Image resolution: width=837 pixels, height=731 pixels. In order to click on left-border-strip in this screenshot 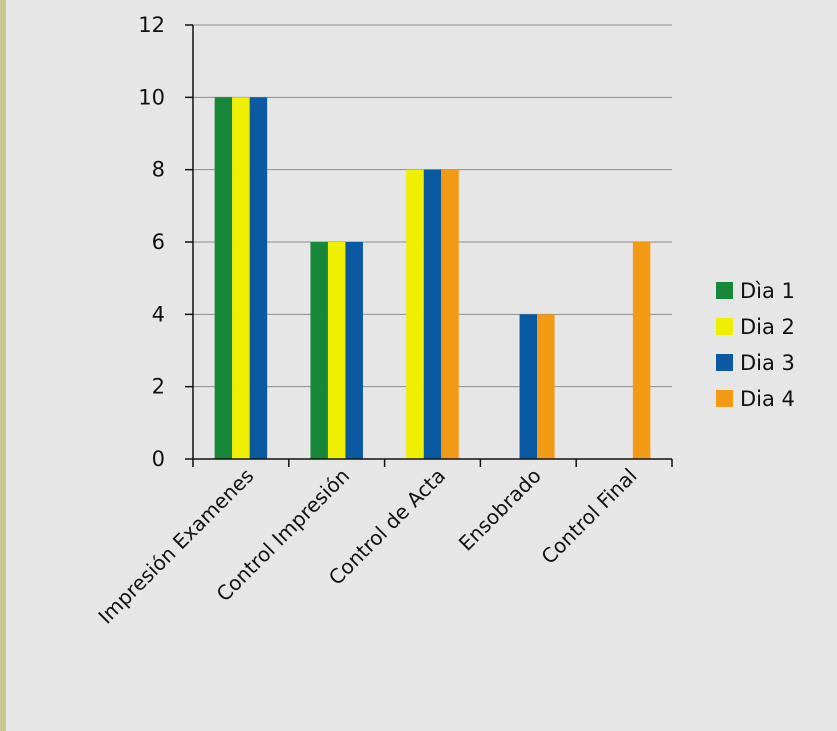, I will do `click(3, 365)`.